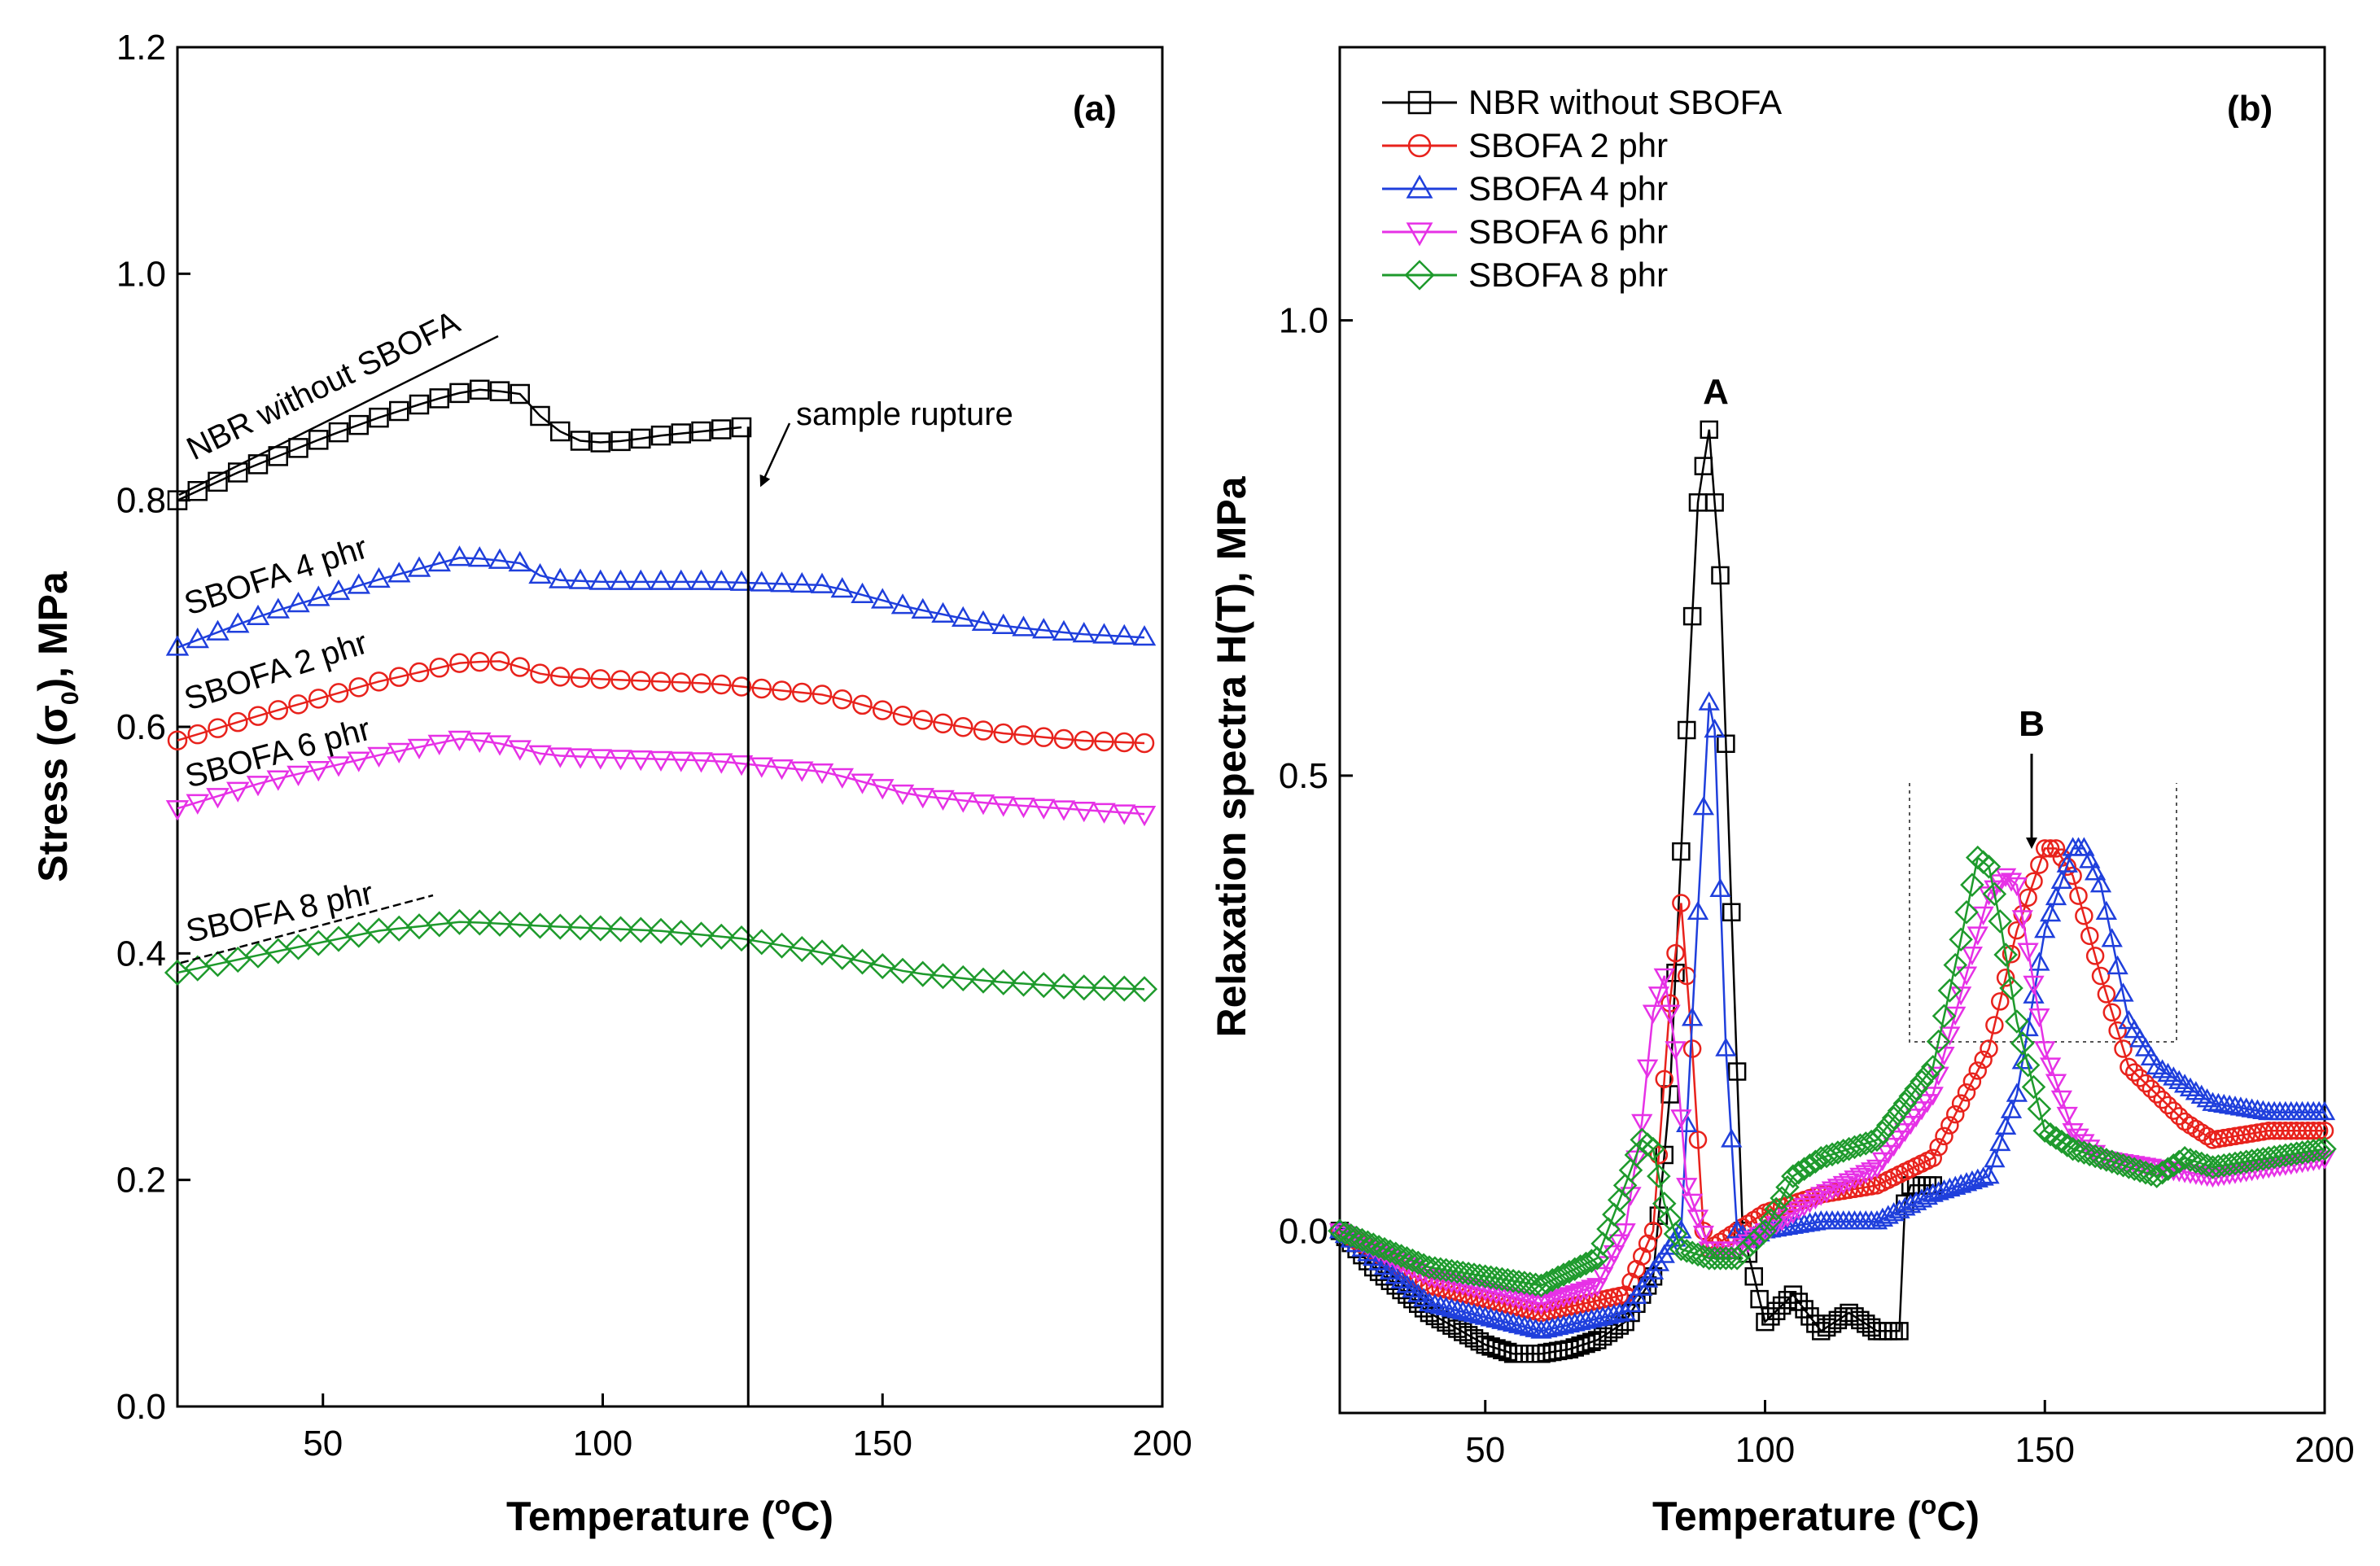 This screenshot has height=1566, width=2380. What do you see at coordinates (1832, 1090) in the screenshot?
I see `panel-b-line-sbofa-6-phr` at bounding box center [1832, 1090].